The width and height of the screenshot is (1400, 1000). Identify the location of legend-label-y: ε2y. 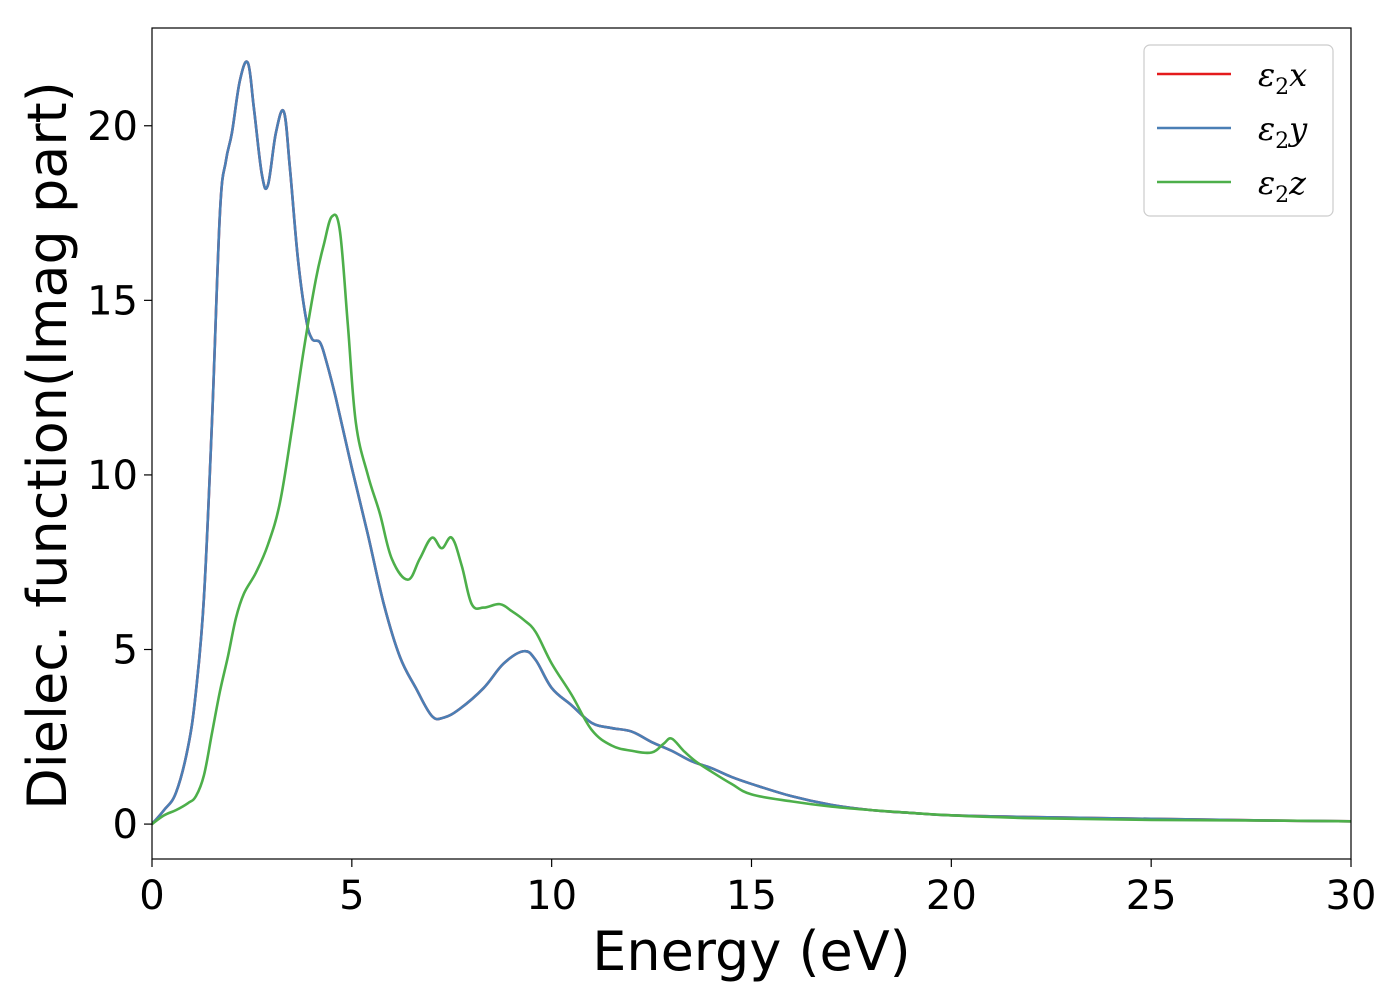
(1283, 132).